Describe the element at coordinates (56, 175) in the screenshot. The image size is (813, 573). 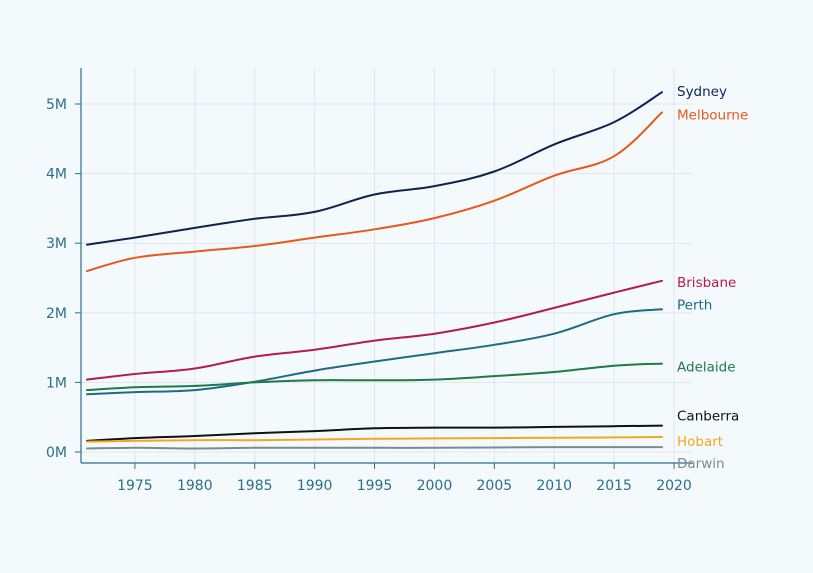
I see `y-tick-label: 4M` at that location.